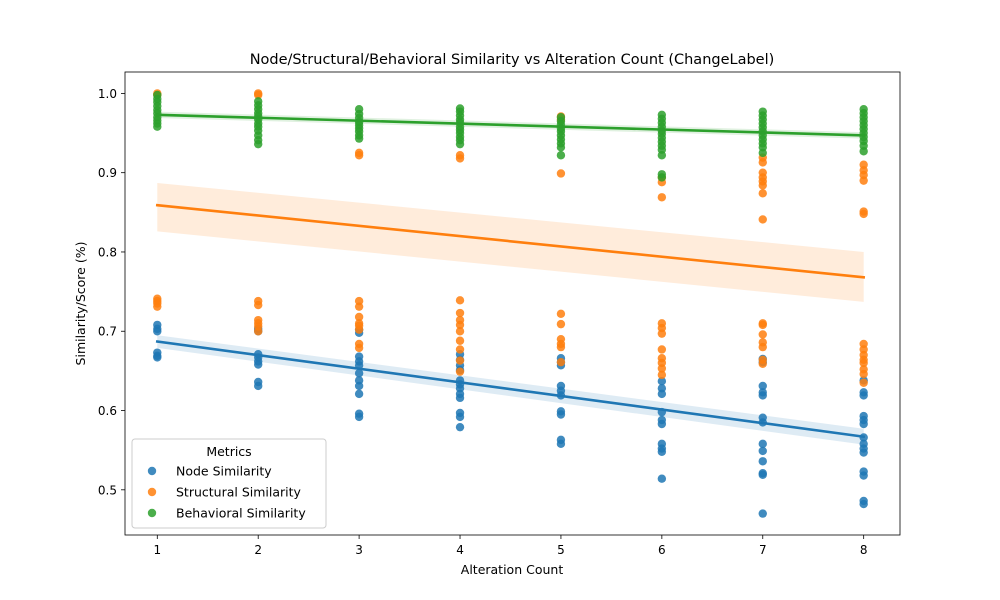 The image size is (1000, 600). Describe the element at coordinates (107, 490) in the screenshot. I see `y-tick-label: 0.5` at that location.